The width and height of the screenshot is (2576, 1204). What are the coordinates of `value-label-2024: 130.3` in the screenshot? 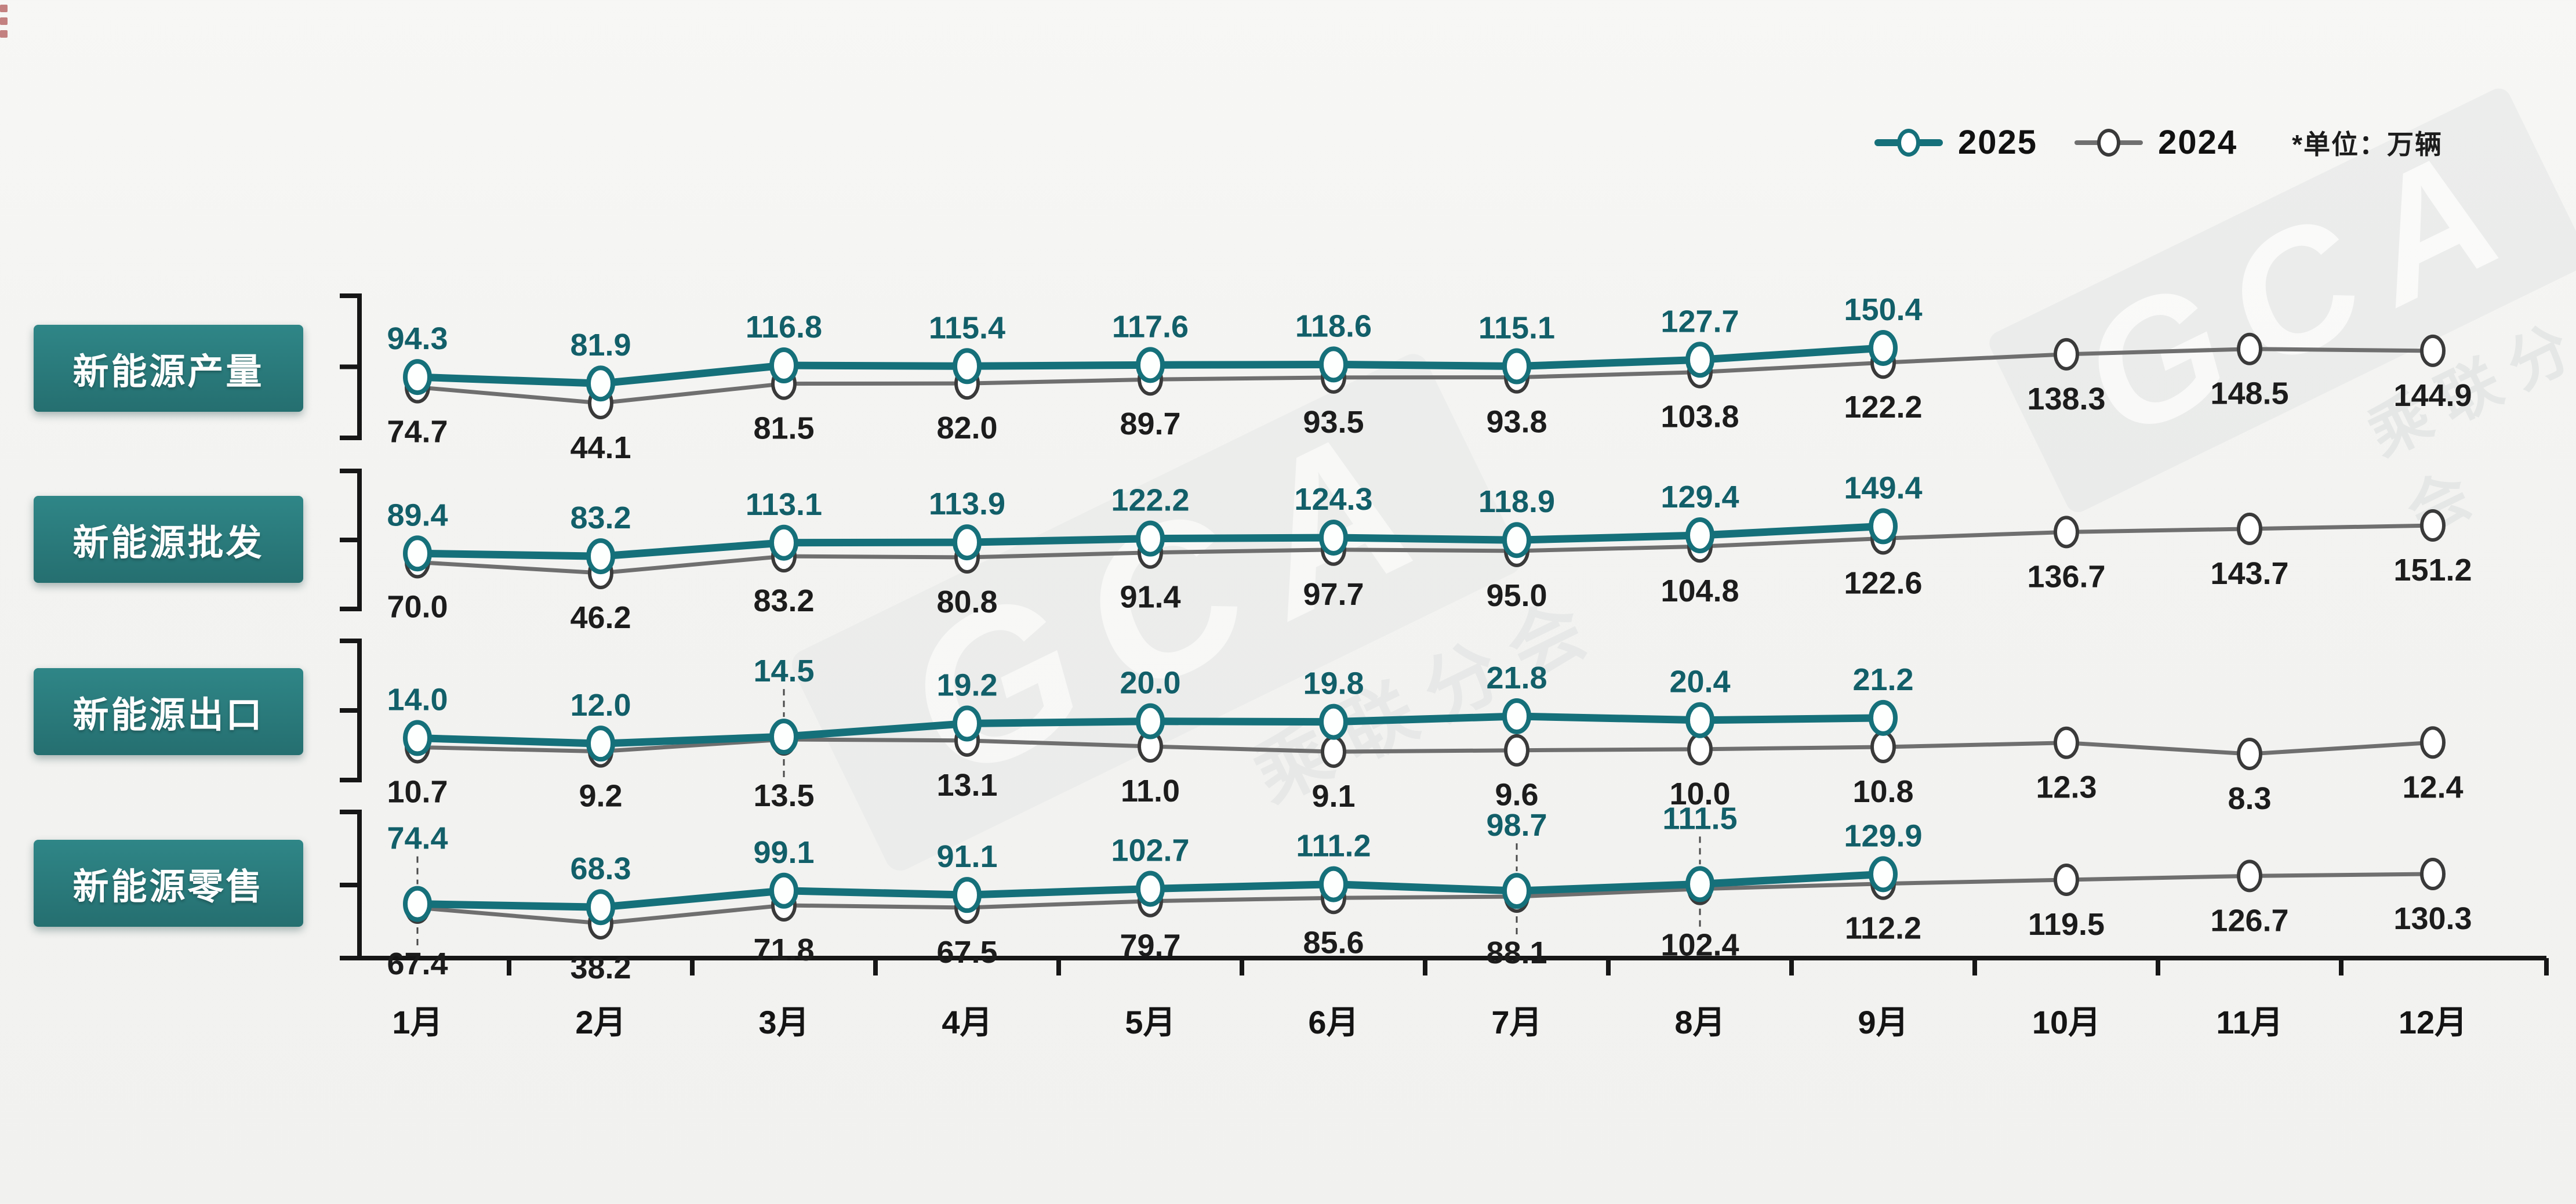 It's located at (2432, 918).